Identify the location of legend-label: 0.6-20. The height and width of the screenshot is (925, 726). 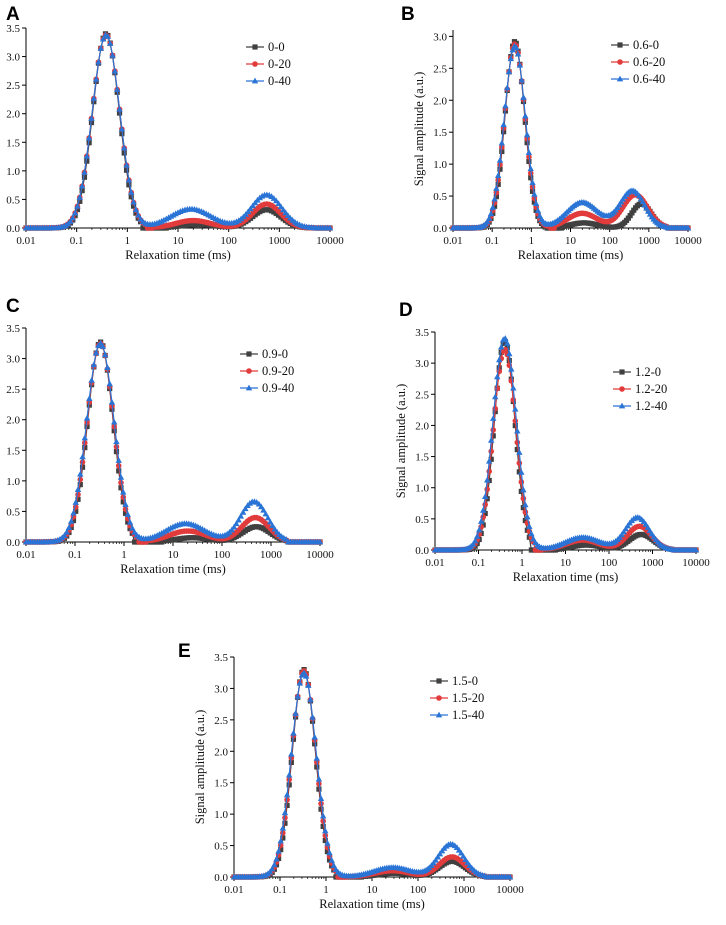
(649, 62).